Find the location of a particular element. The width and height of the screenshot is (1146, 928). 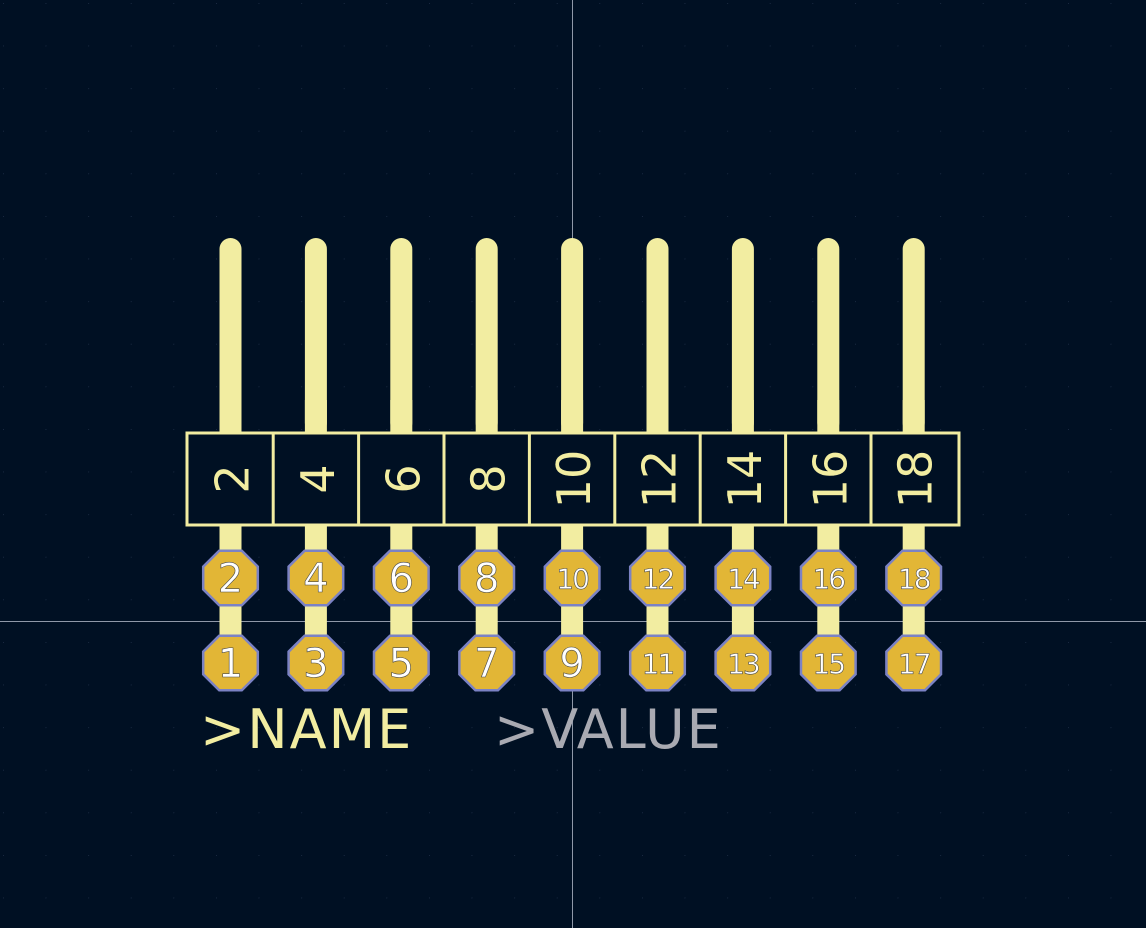

pad-number: 2 is located at coordinates (230, 579).